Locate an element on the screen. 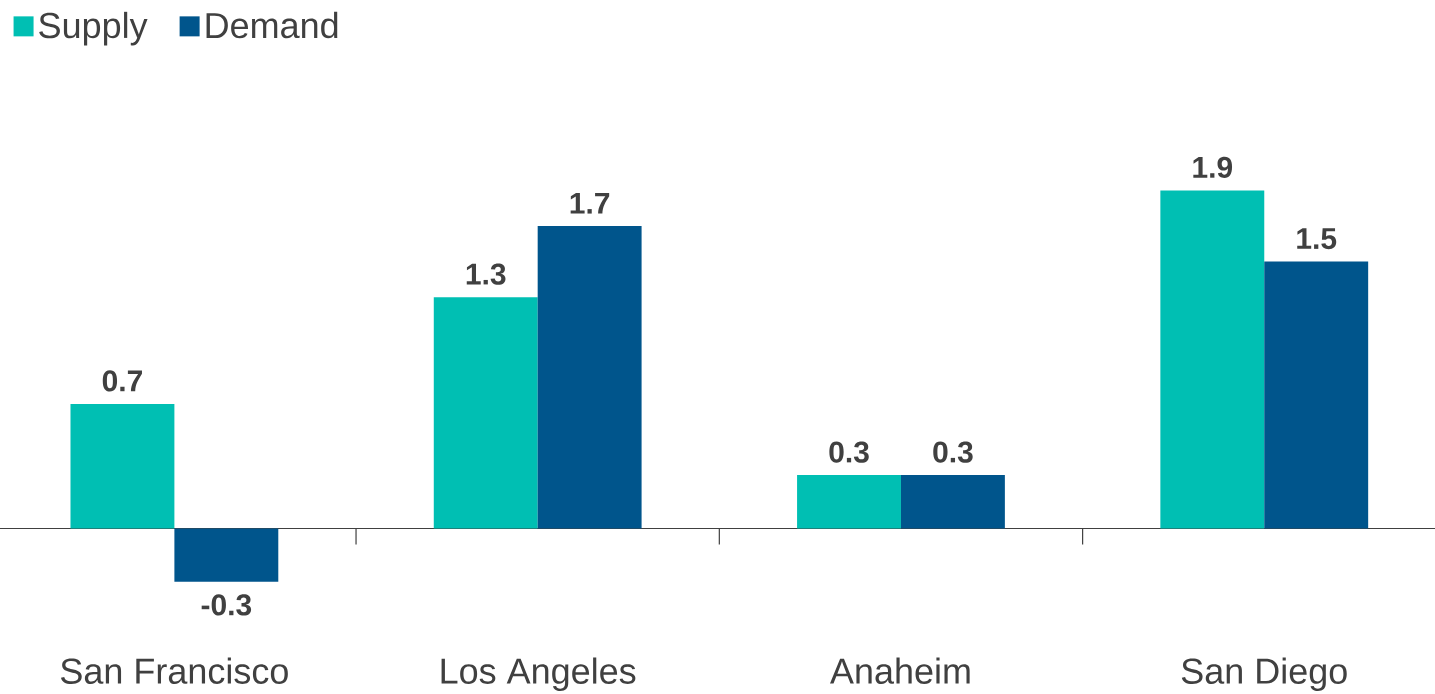  data-label: -0.3 is located at coordinates (226, 605).